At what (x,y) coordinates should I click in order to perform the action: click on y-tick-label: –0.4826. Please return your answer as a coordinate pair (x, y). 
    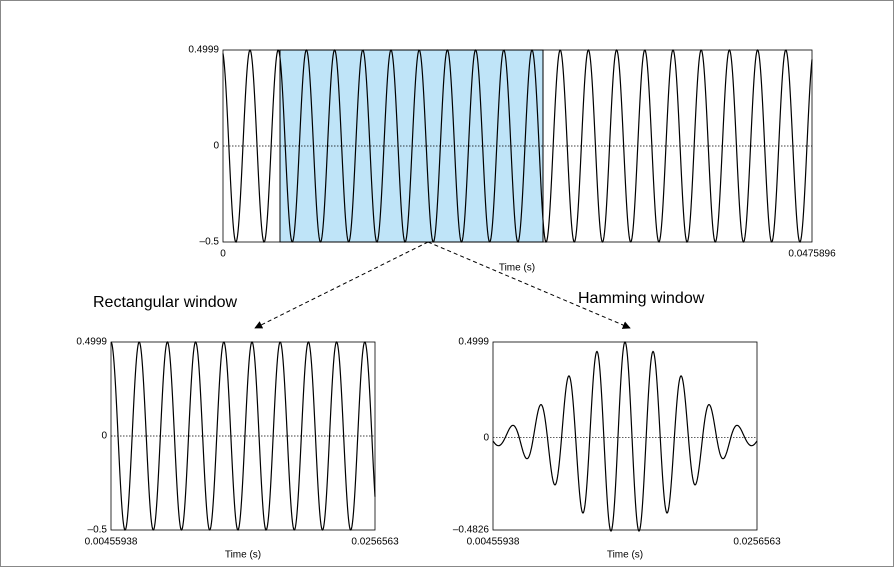
    Looking at the image, I should click on (471, 530).